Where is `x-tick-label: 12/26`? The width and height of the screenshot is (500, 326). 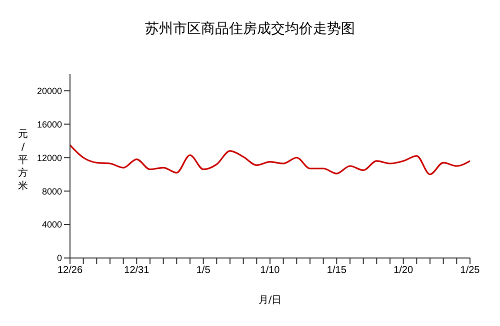
x-tick-label: 12/26 is located at coordinates (70, 270).